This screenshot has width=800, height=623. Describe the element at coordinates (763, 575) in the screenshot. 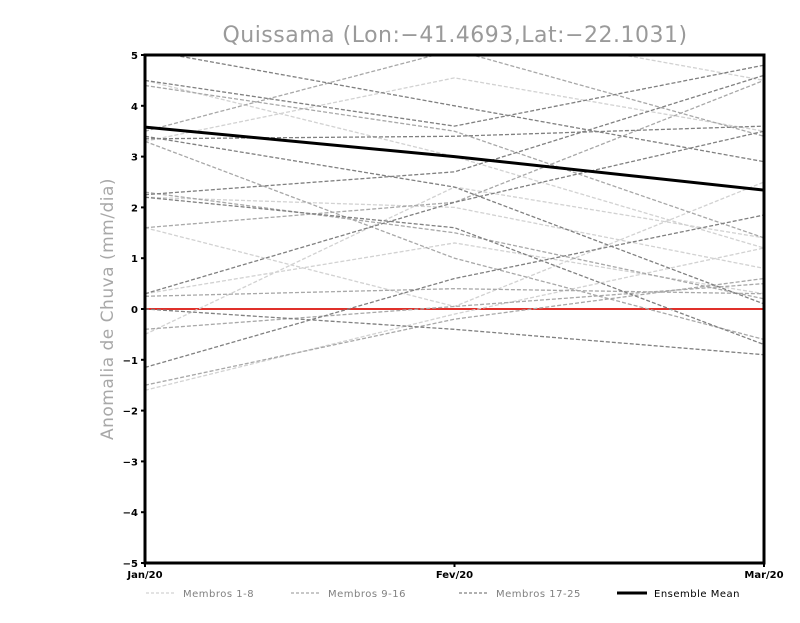

I see `x-tick-label: Mar/20` at that location.